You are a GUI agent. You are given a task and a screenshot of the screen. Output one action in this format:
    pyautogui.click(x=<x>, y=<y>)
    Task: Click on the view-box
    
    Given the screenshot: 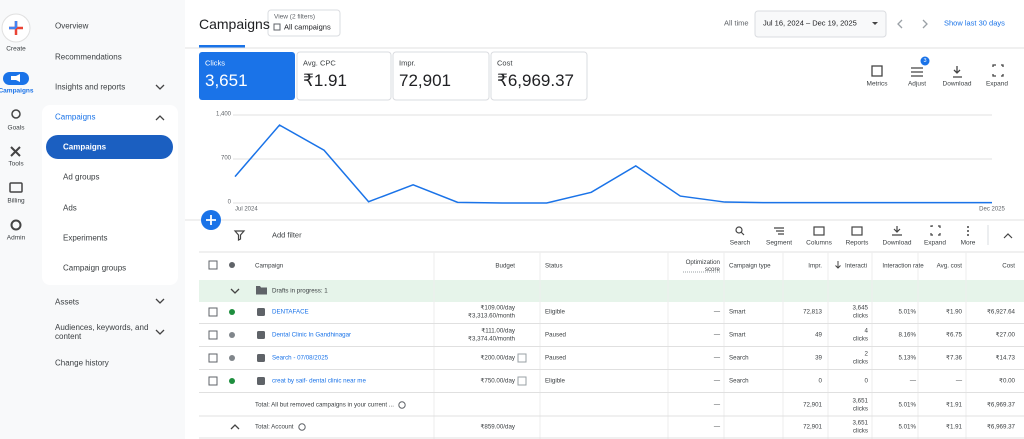 What is the action you would take?
    pyautogui.click(x=304, y=23)
    